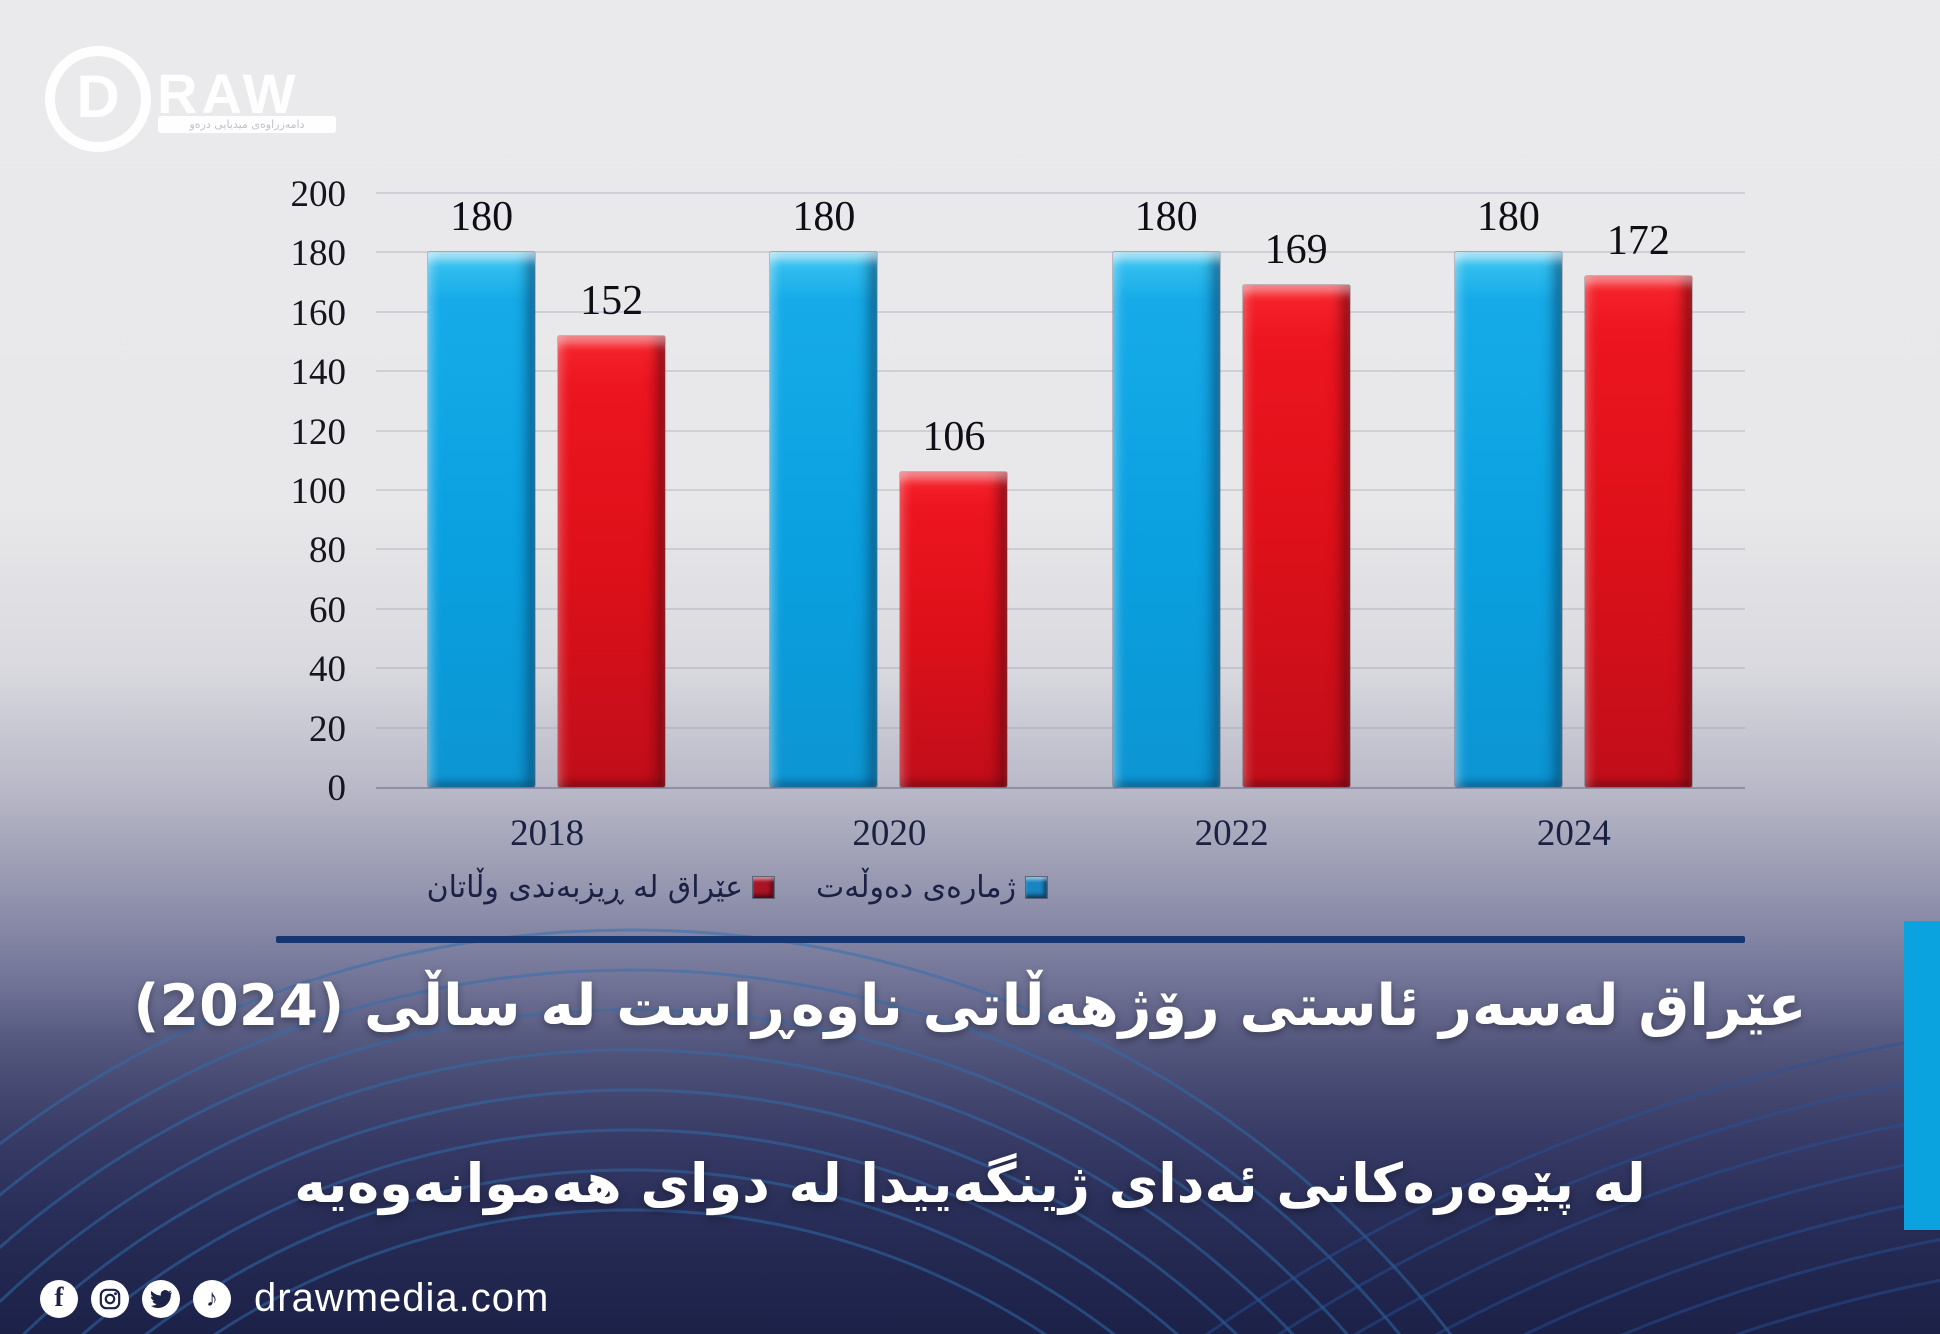  What do you see at coordinates (318, 373) in the screenshot?
I see `y-axis-tick-label: 140` at bounding box center [318, 373].